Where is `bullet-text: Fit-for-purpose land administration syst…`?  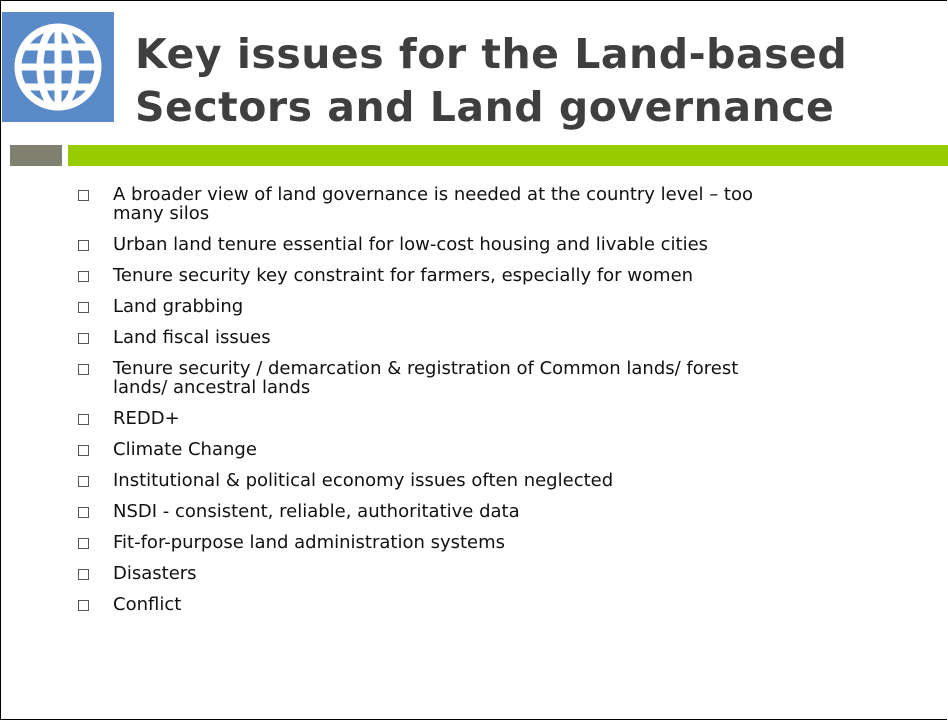 bullet-text: Fit-for-purpose land administration syst… is located at coordinates (309, 542).